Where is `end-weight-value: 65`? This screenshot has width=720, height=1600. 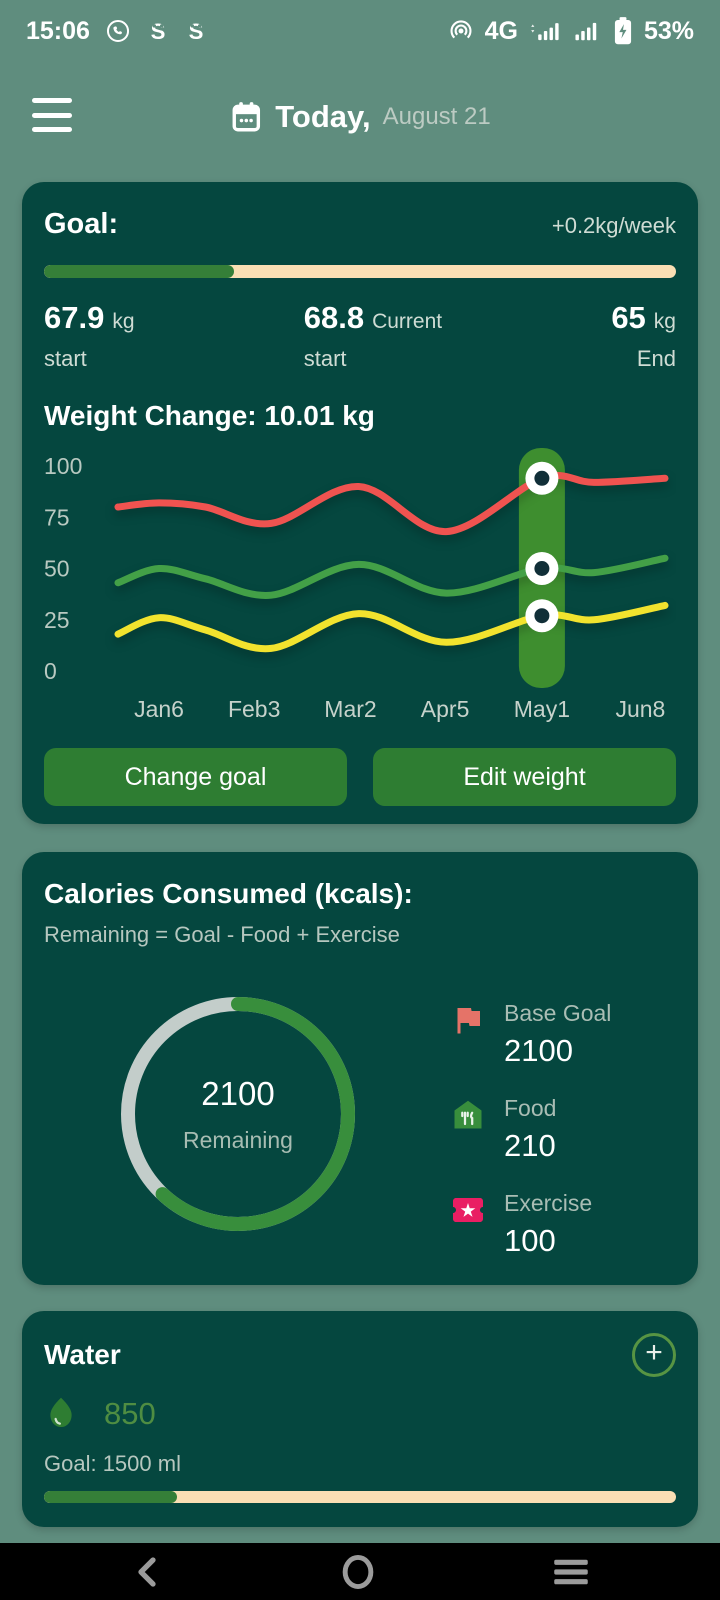
end-weight-value: 65 is located at coordinates (628, 317).